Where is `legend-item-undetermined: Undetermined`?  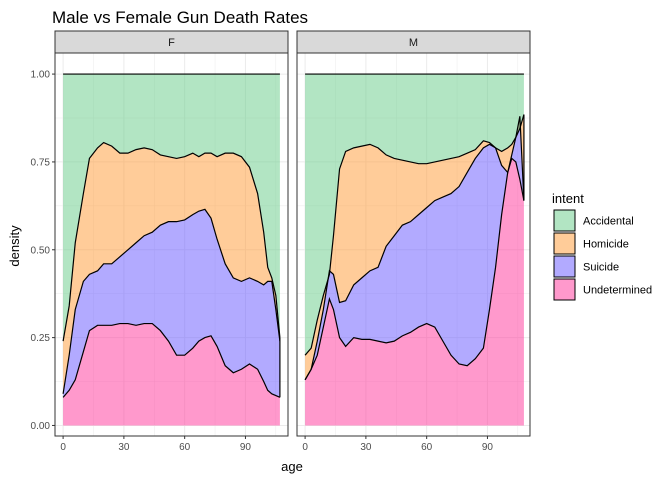
legend-item-undetermined: Undetermined is located at coordinates (602, 289).